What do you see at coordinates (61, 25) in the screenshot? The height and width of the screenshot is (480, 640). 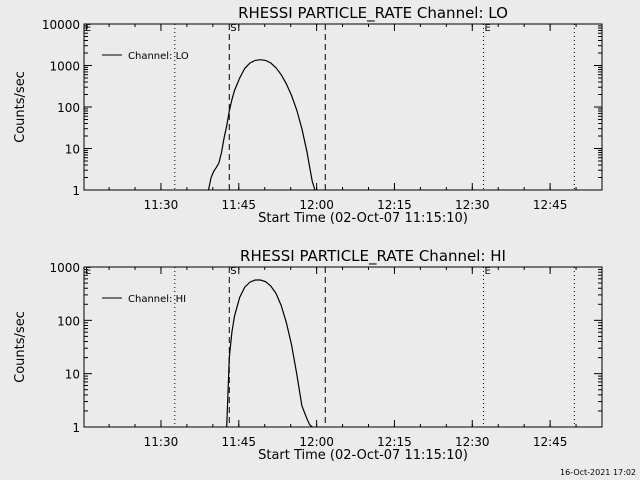 I see `y-tick-label: 10000` at bounding box center [61, 25].